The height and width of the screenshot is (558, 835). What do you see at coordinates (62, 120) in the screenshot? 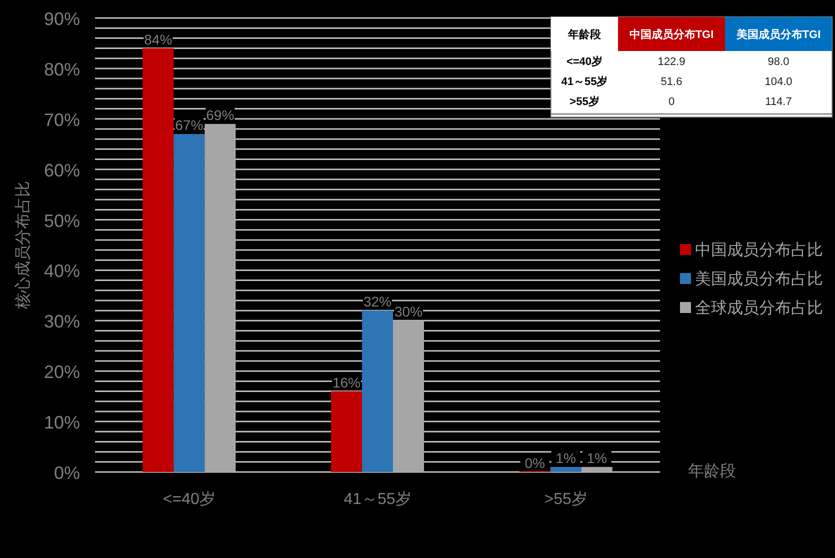
I see `y-tick-label: 70%` at bounding box center [62, 120].